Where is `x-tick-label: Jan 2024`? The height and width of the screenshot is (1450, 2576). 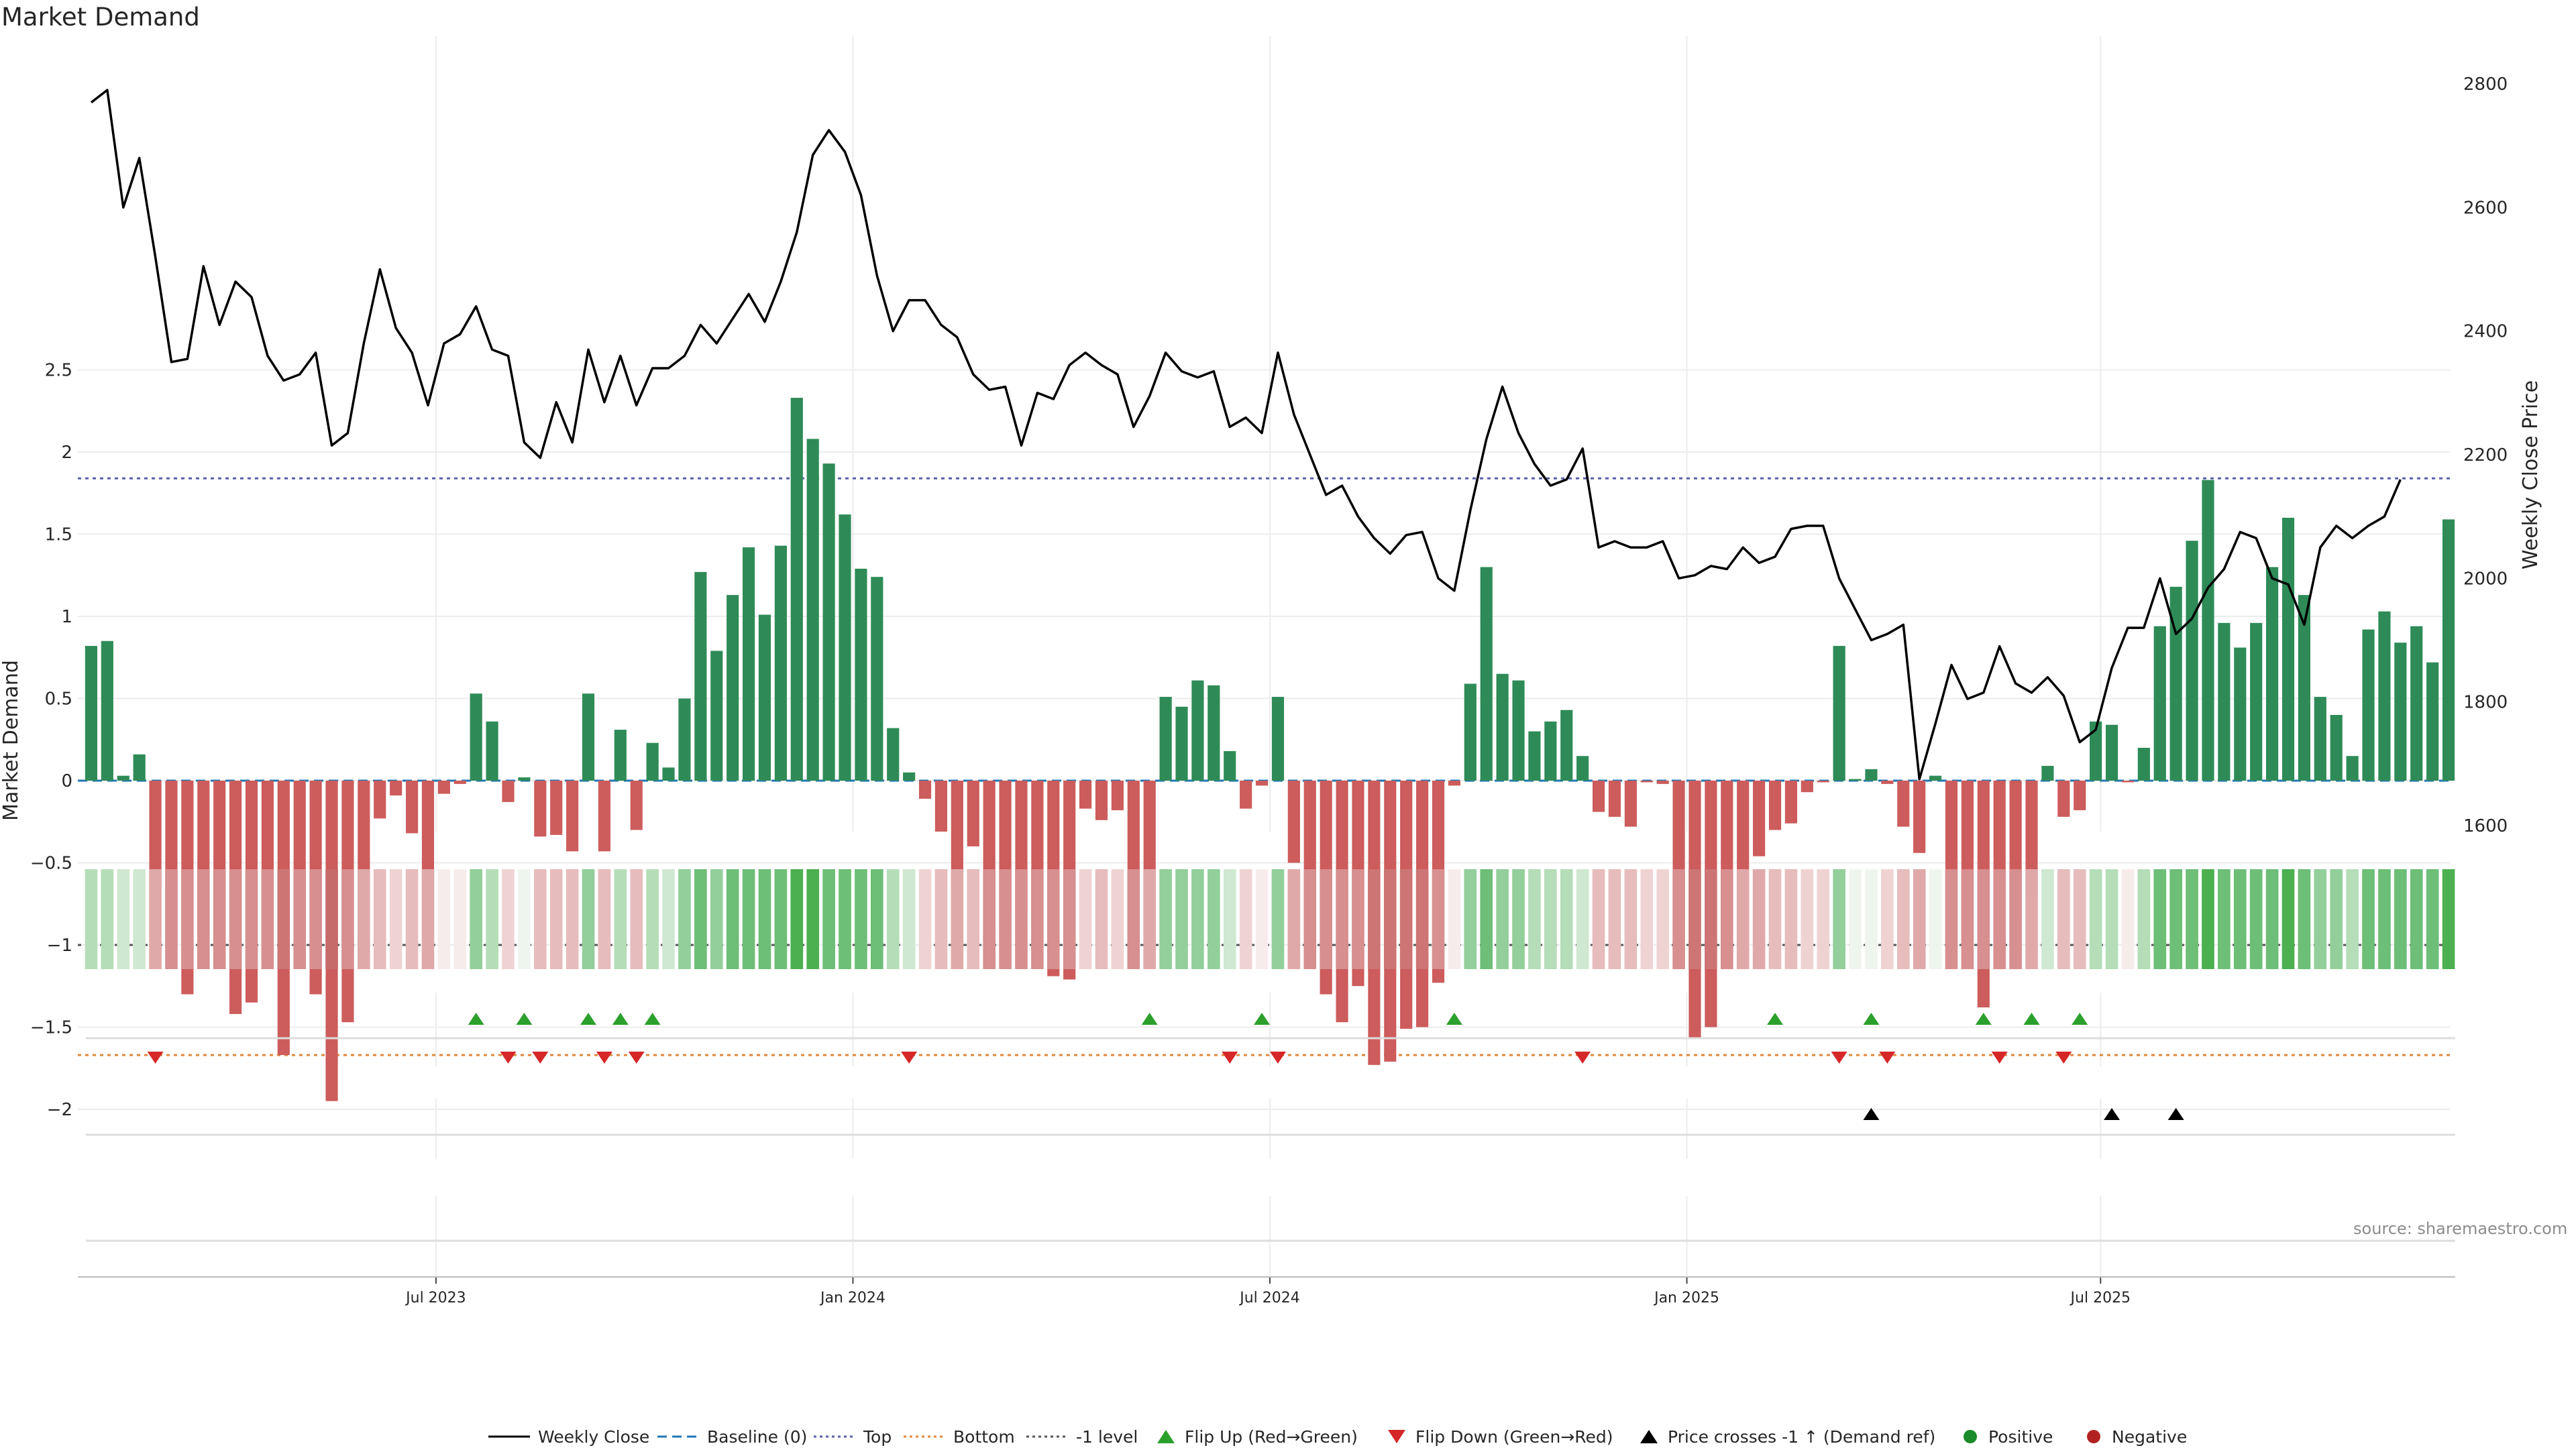 x-tick-label: Jan 2024 is located at coordinates (852, 1298).